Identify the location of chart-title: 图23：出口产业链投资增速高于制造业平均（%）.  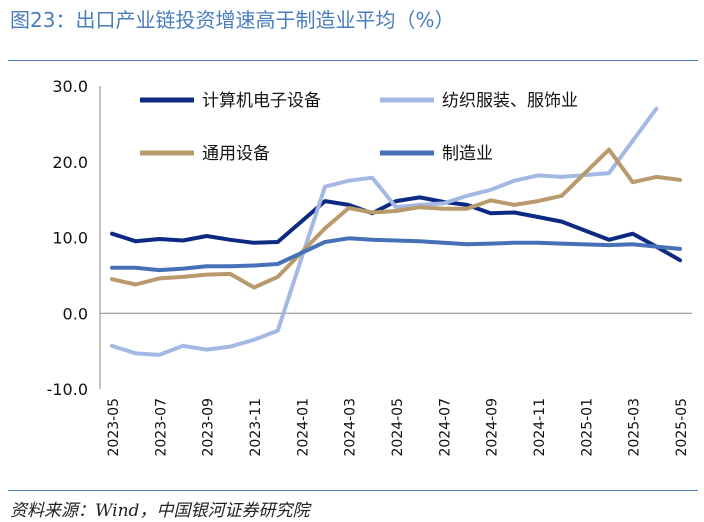
(232, 20).